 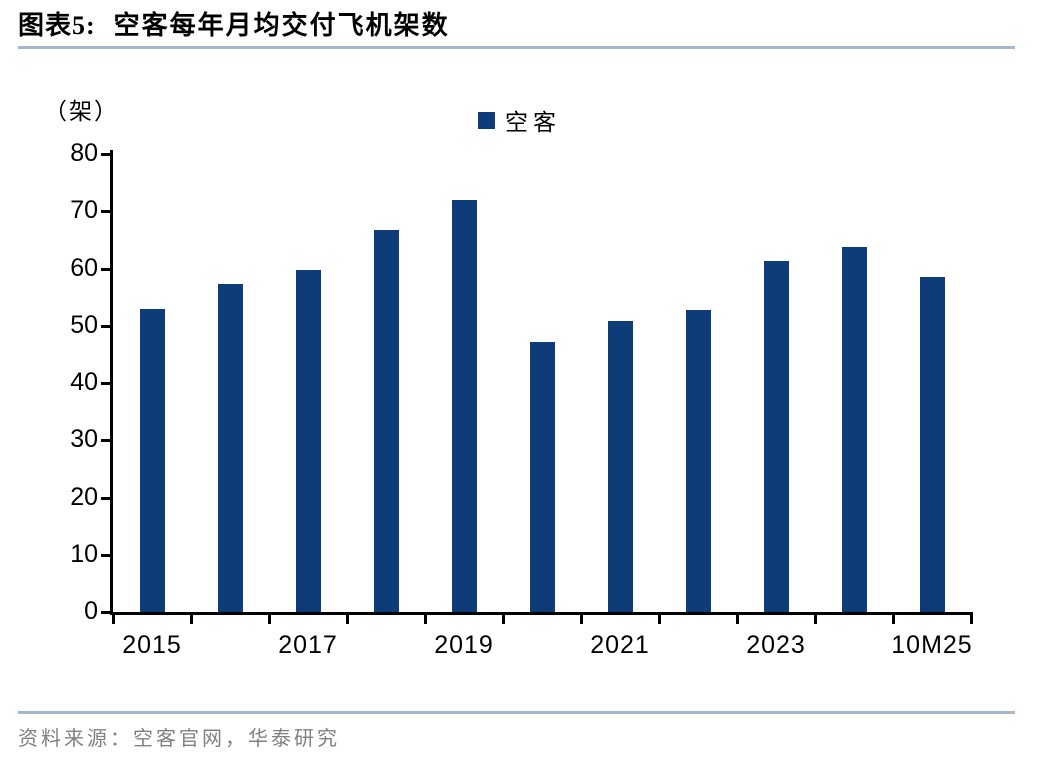 What do you see at coordinates (84, 324) in the screenshot?
I see `y-tick-label: 50` at bounding box center [84, 324].